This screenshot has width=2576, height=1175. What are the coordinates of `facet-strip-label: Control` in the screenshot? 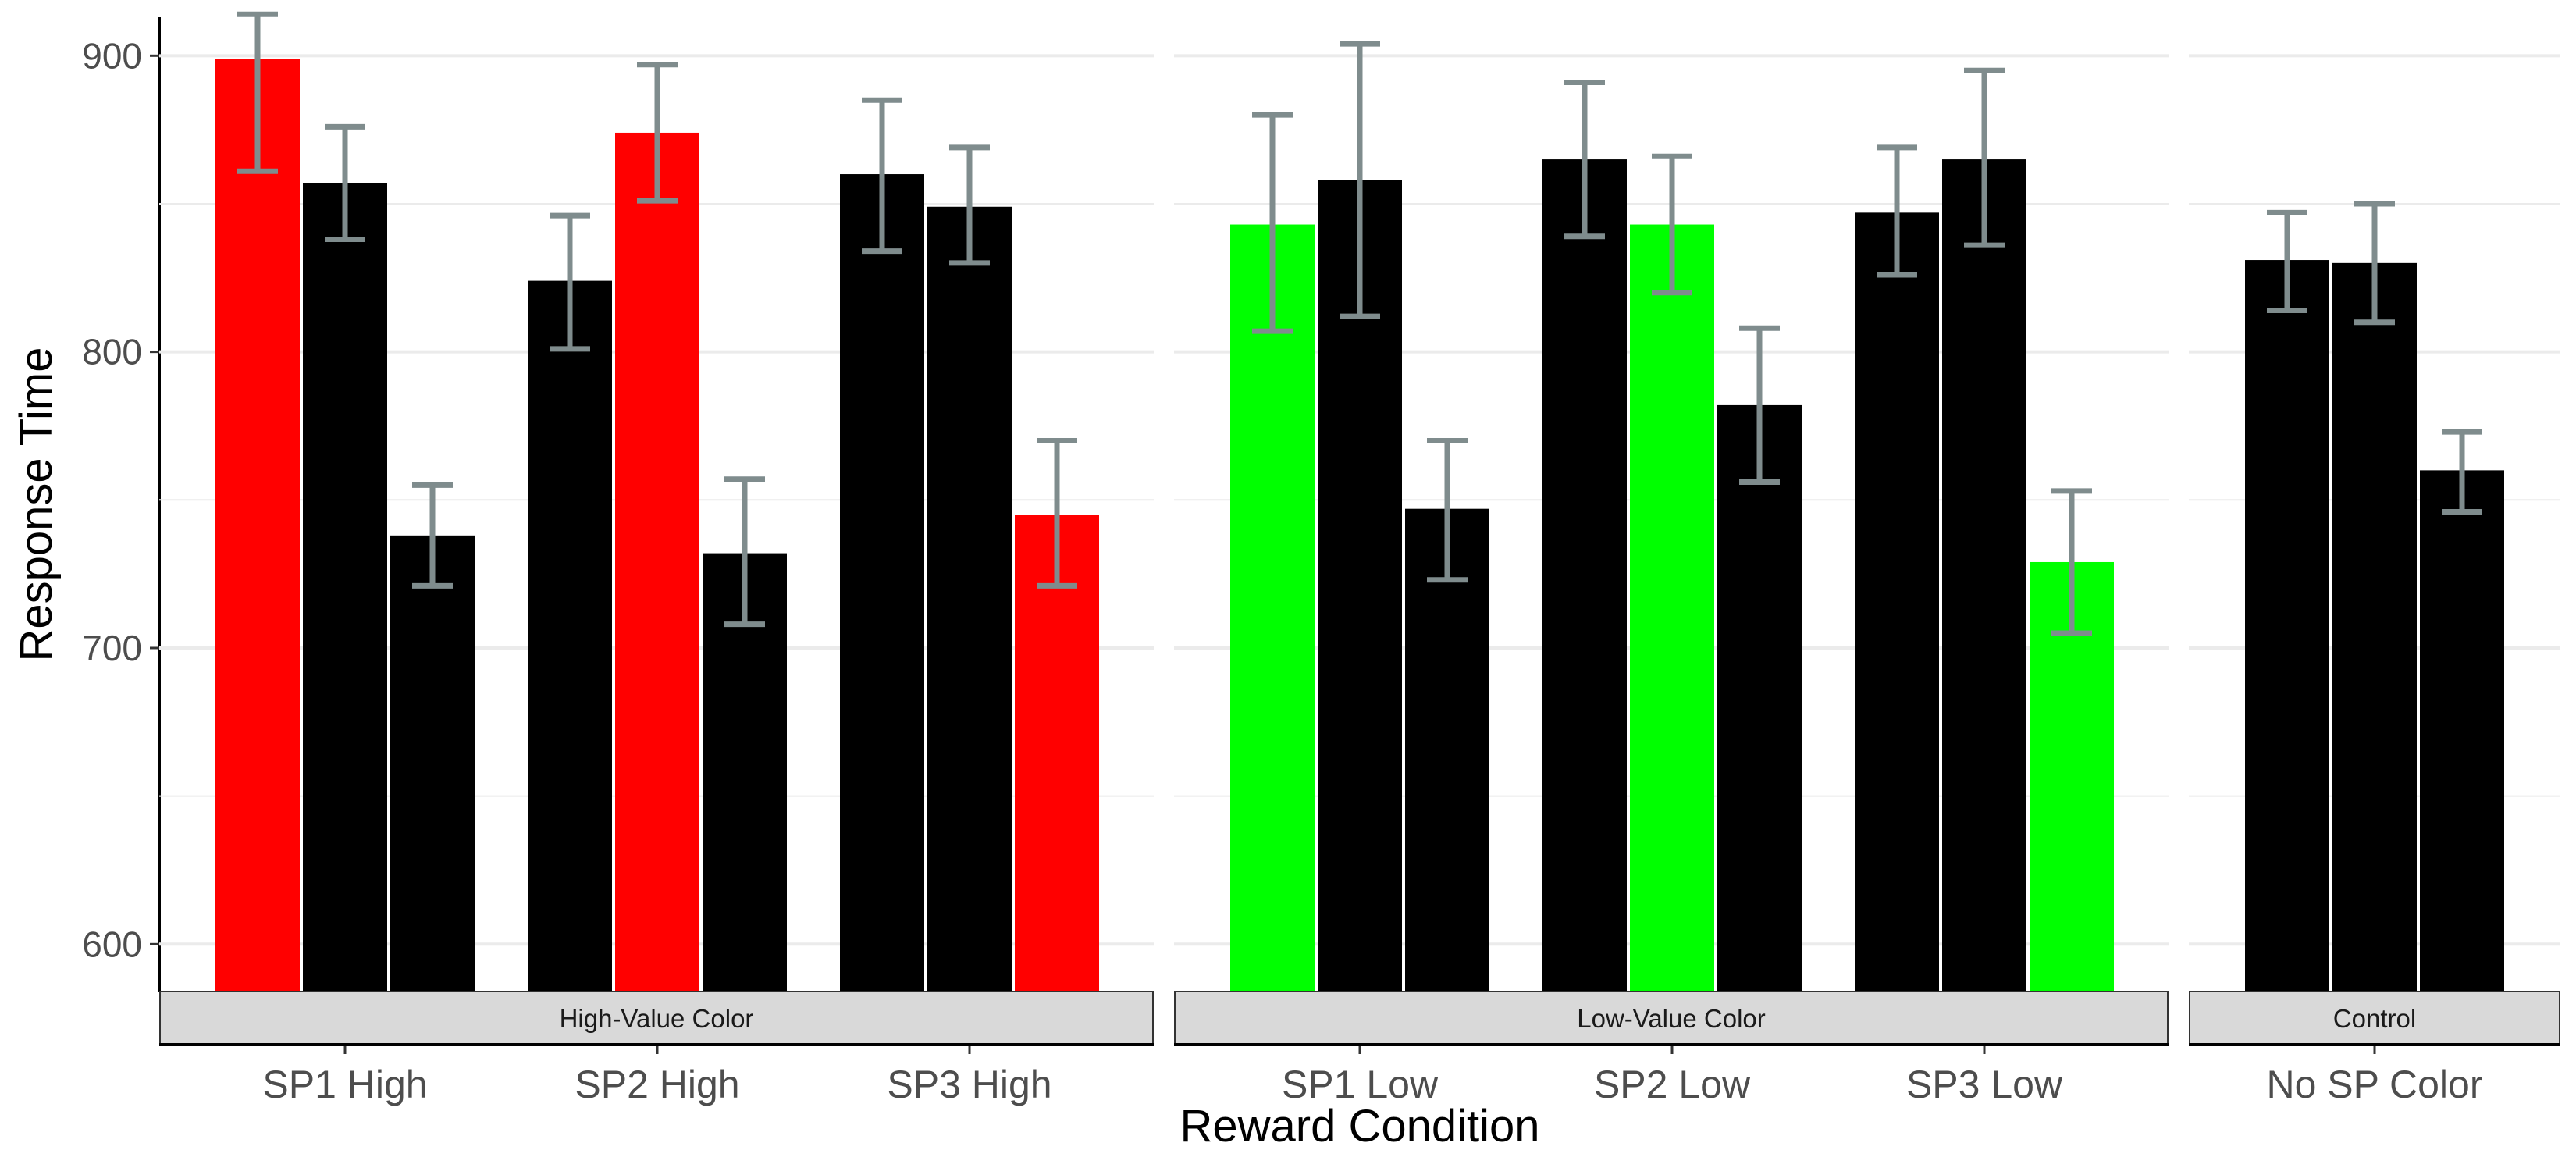 It's located at (2374, 1018).